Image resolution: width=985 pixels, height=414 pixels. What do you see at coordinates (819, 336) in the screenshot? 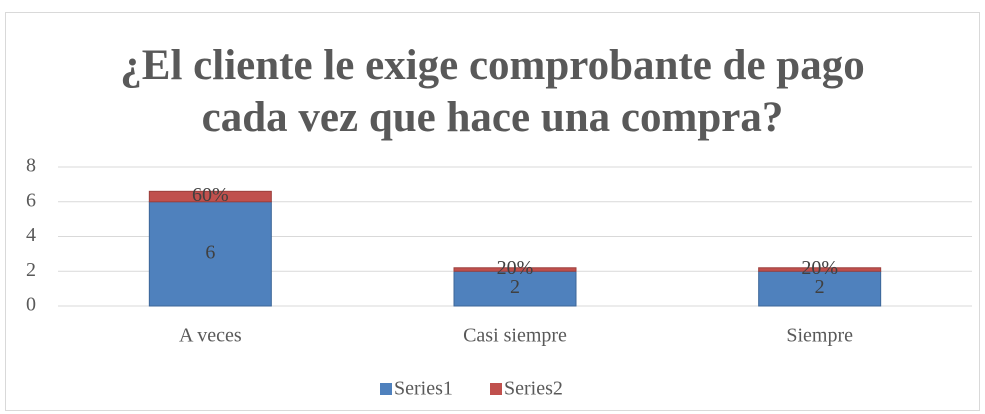
I see `x-tick-label: Siempre` at bounding box center [819, 336].